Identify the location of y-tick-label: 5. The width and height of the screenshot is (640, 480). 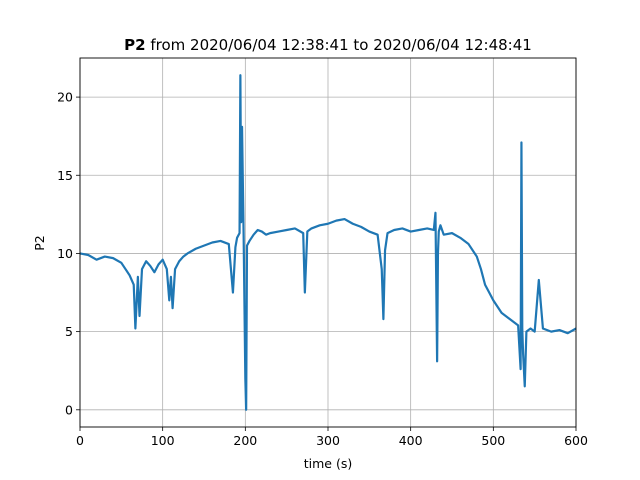
(69, 331).